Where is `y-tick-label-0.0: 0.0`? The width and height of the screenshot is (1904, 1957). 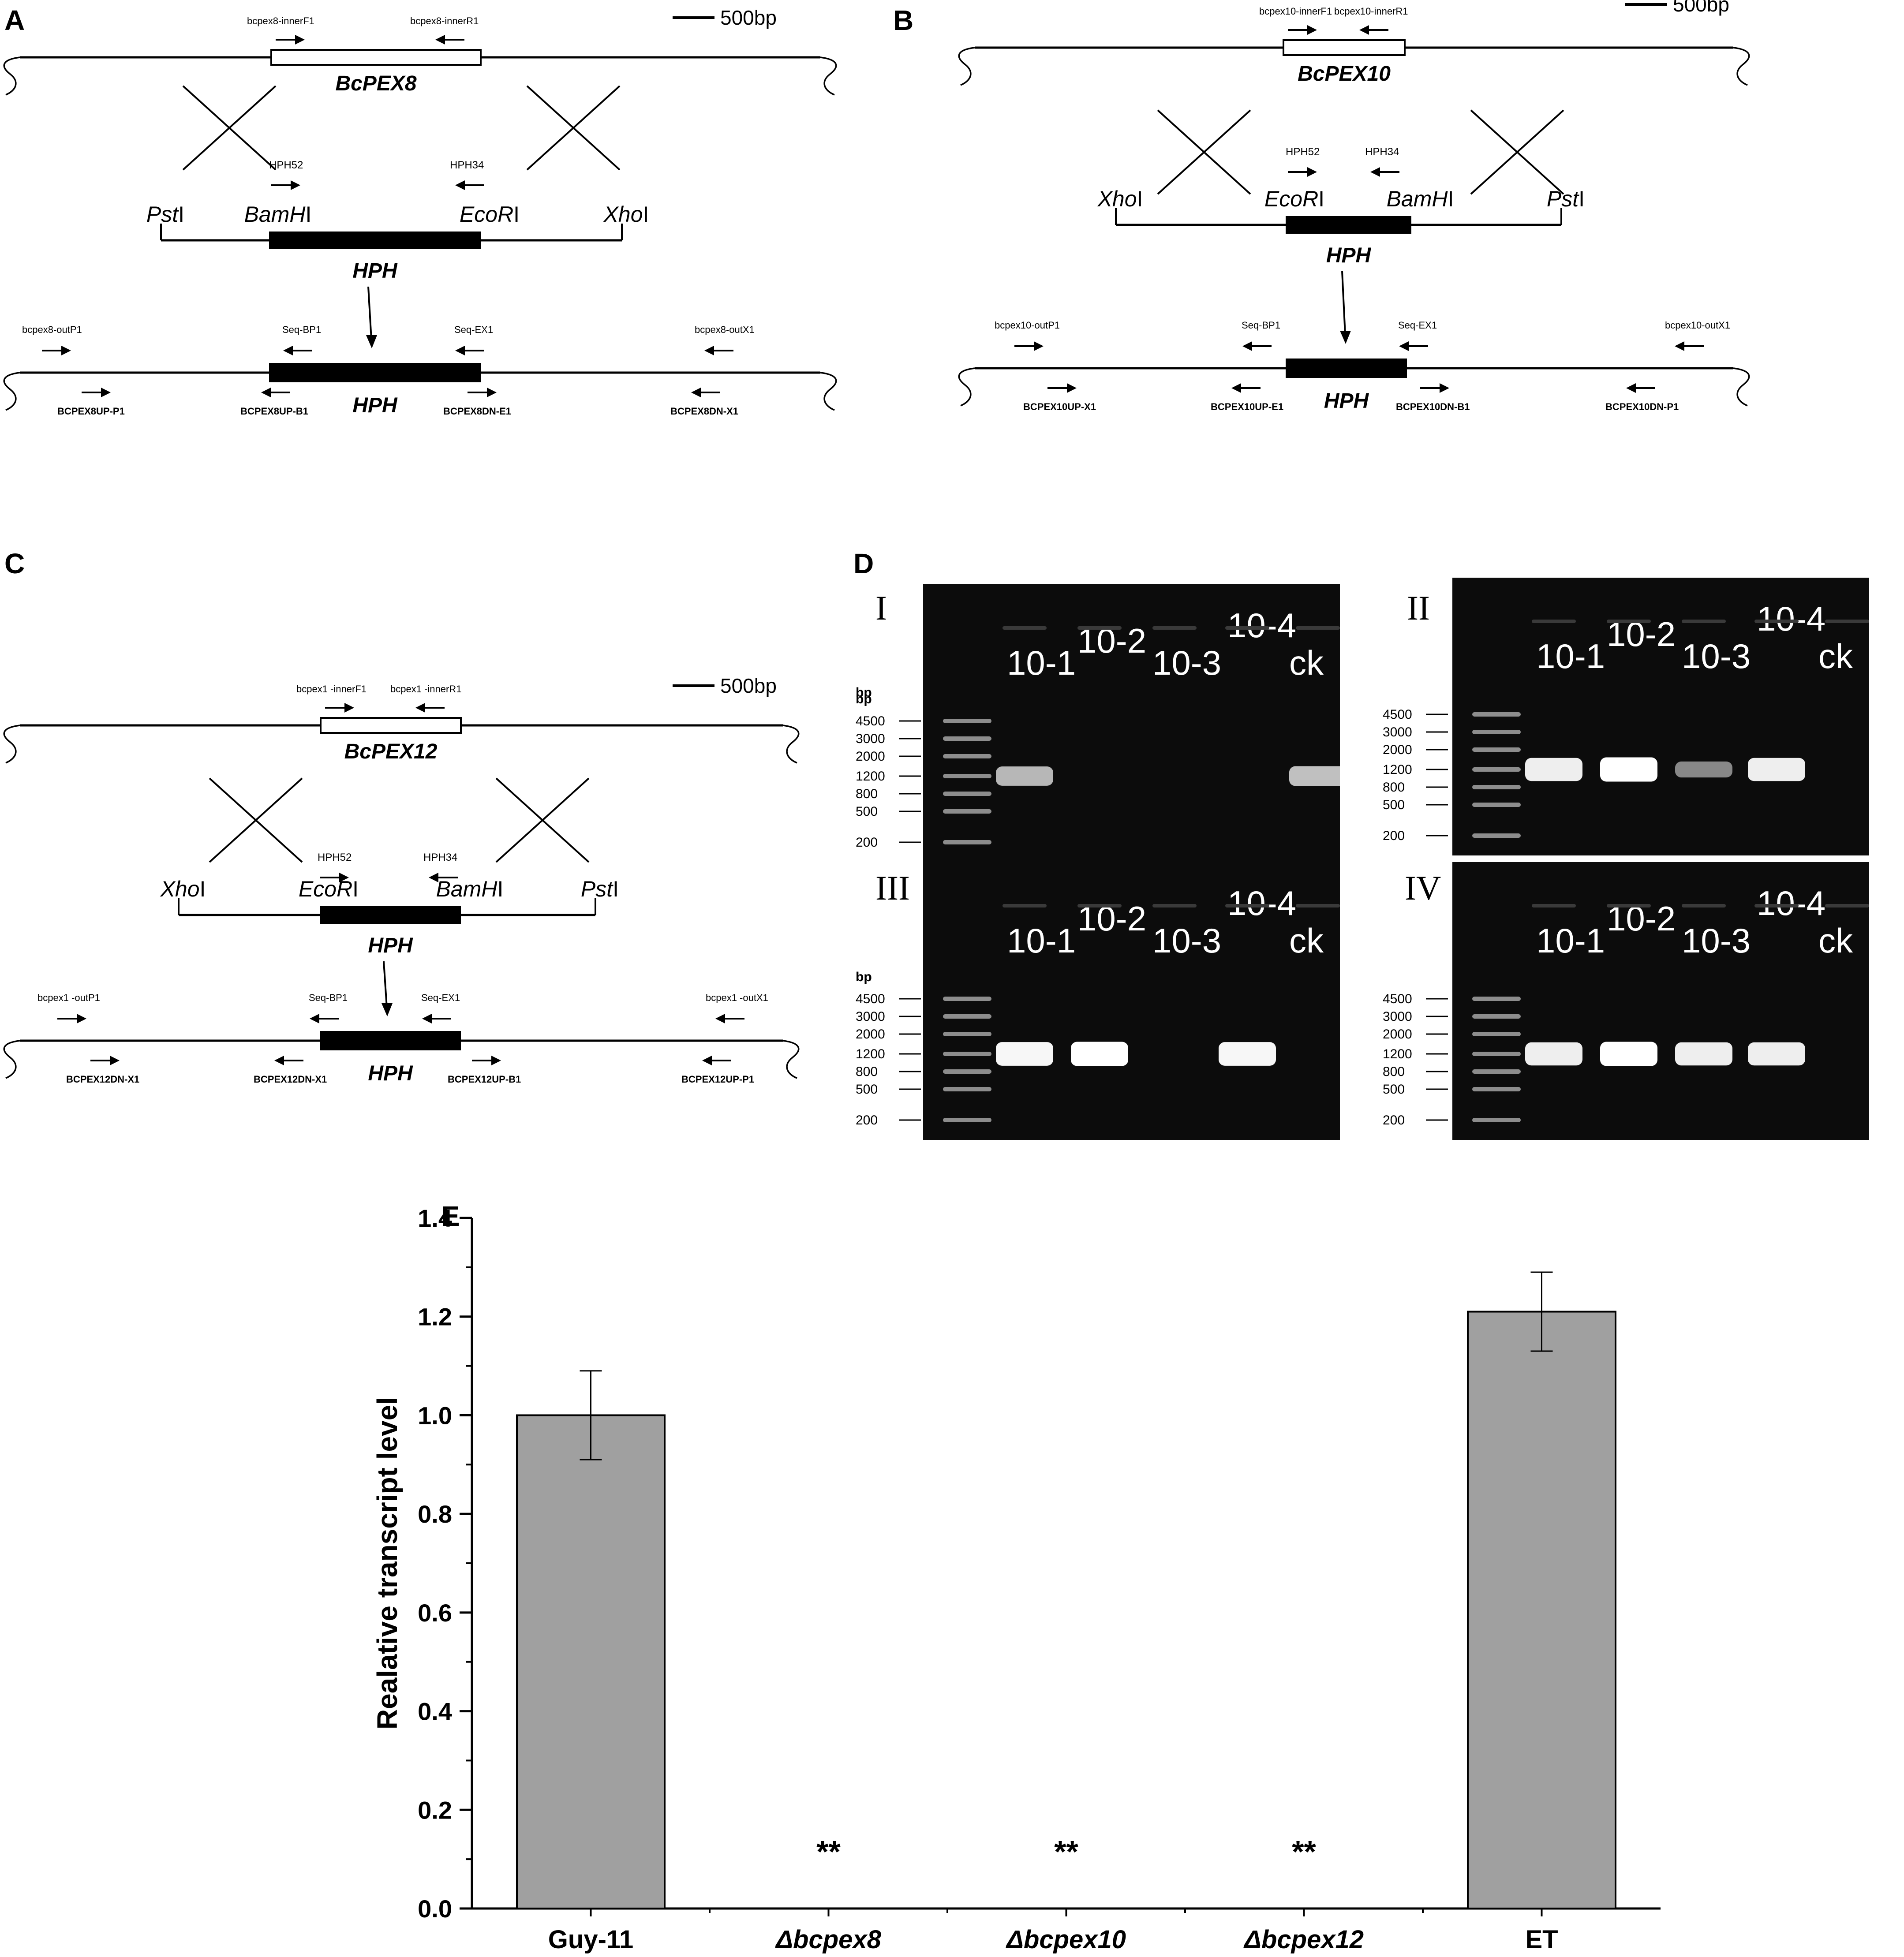 y-tick-label-0.0: 0.0 is located at coordinates (435, 1909).